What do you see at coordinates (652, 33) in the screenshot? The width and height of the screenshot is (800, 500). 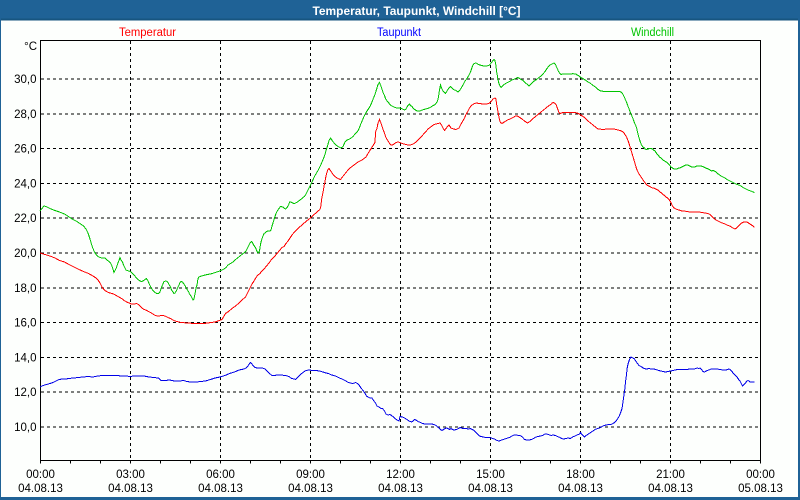 I see `svg-text: Windchill` at bounding box center [652, 33].